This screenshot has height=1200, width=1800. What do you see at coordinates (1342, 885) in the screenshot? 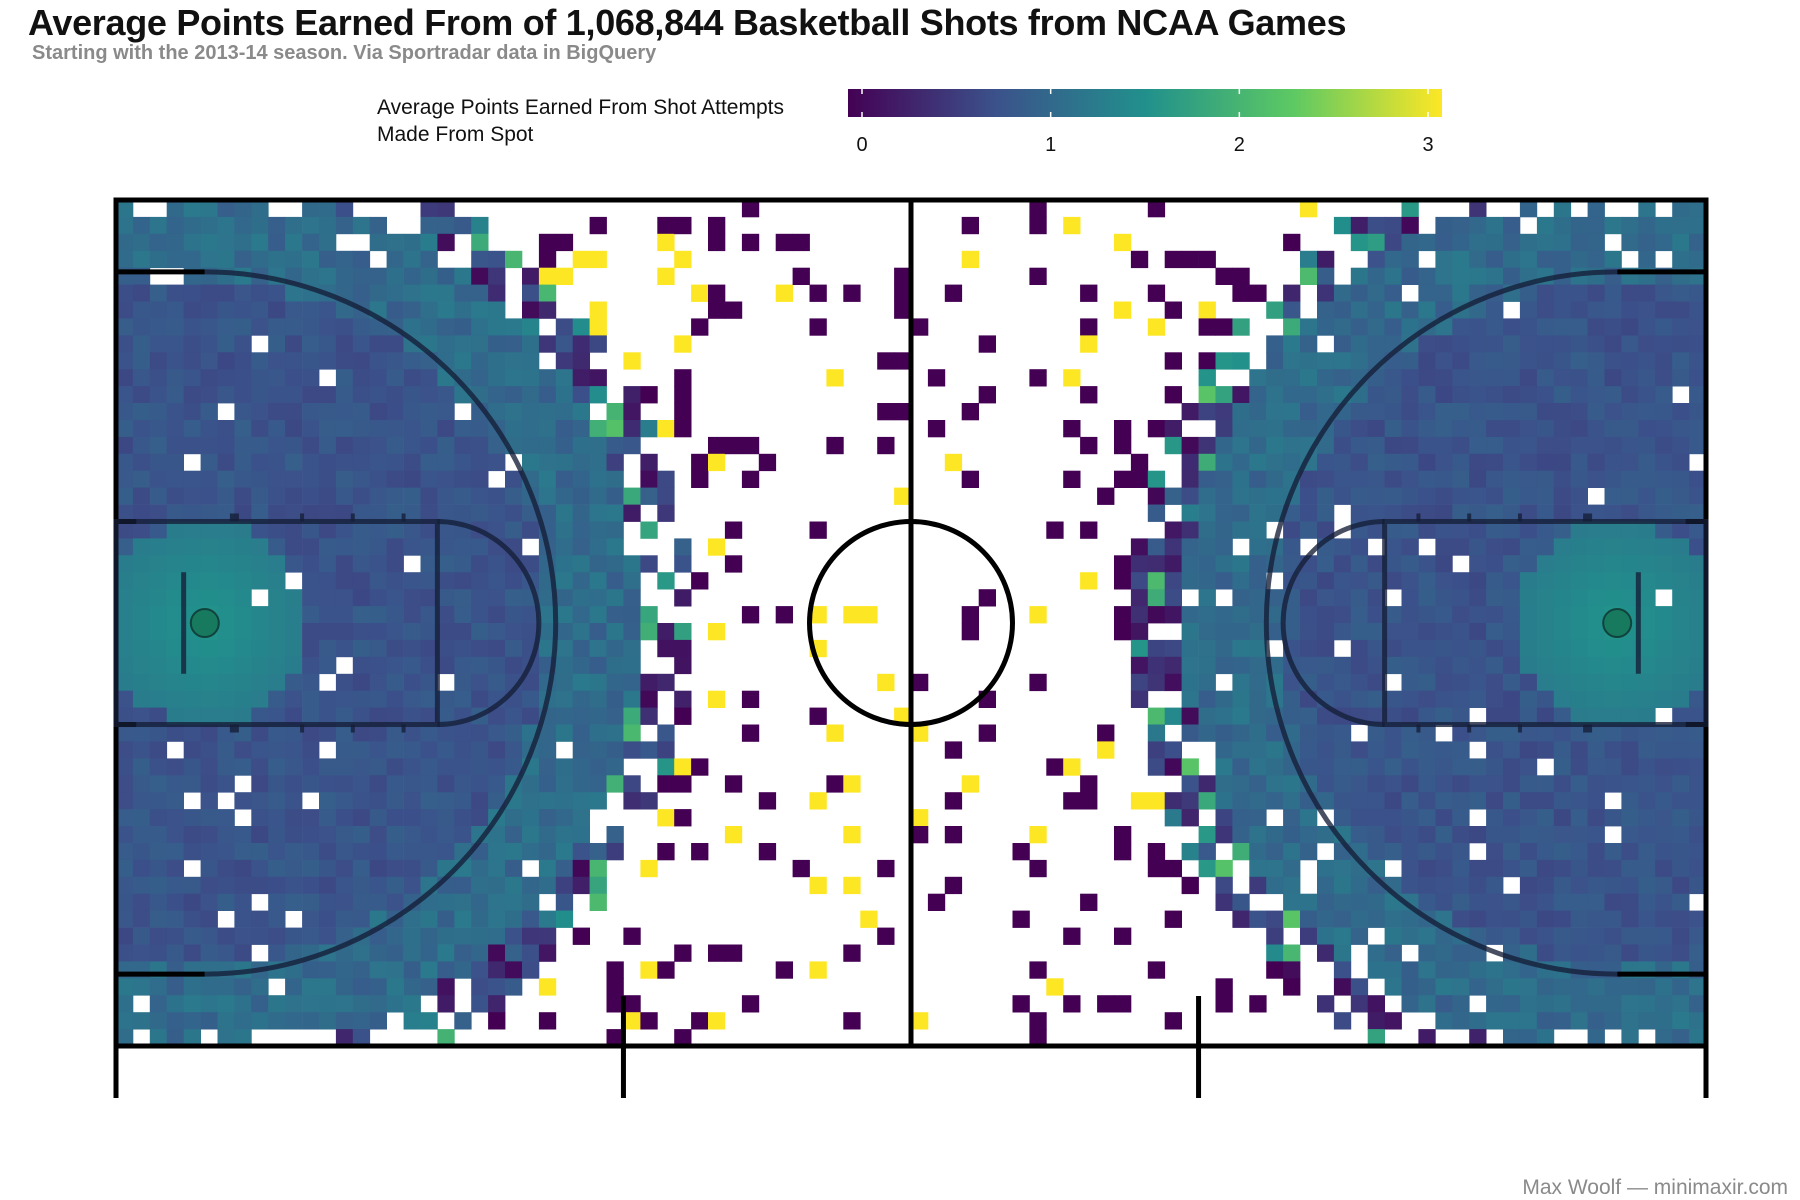
I see `heat-cell-1978` at bounding box center [1342, 885].